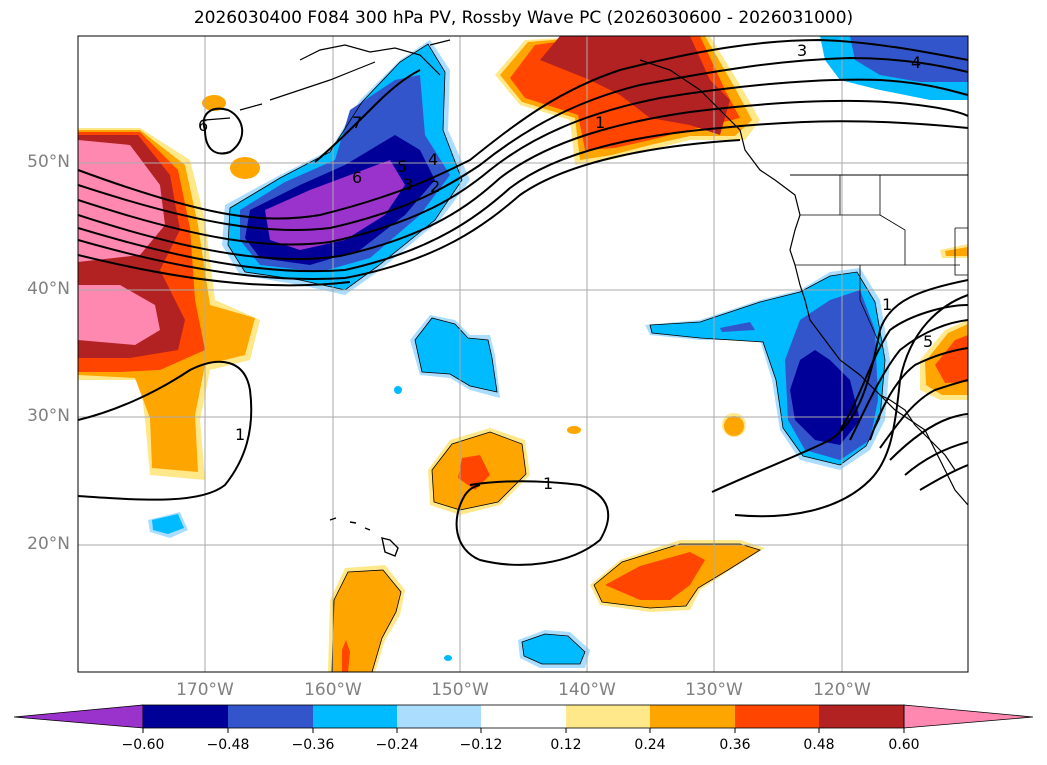  I want to click on state-borders, so click(881, 260).